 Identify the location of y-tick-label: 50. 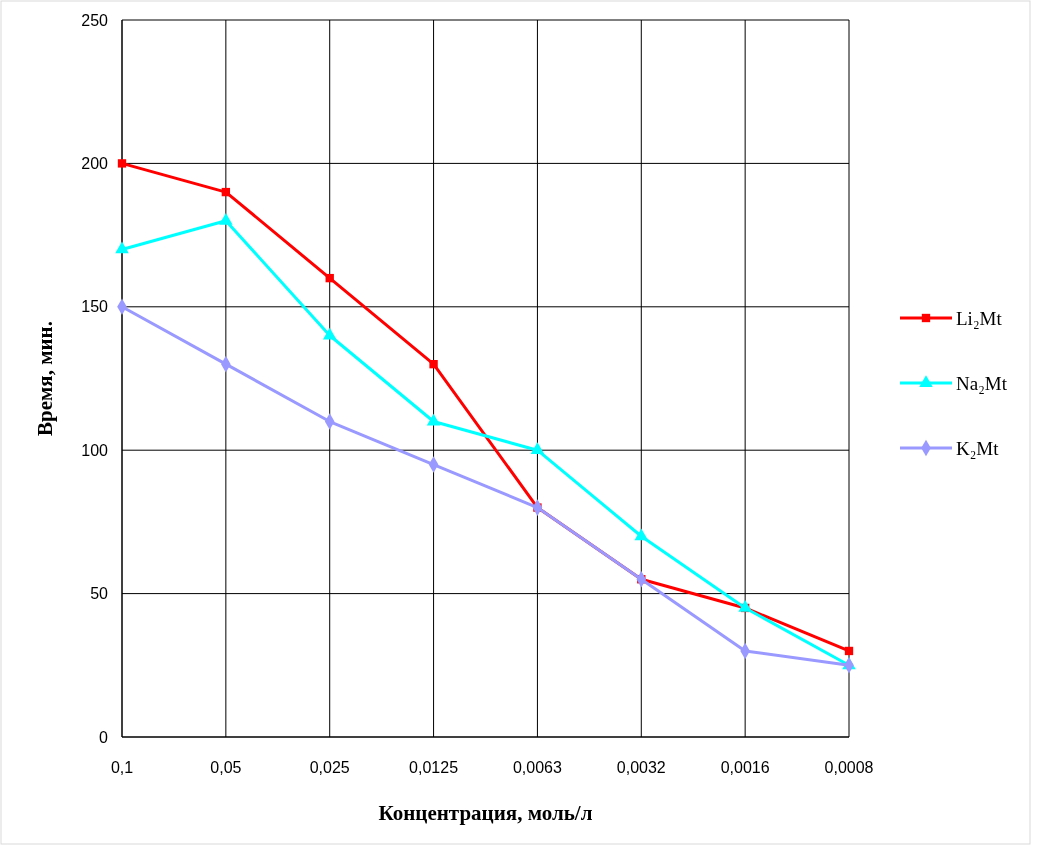
(99, 594).